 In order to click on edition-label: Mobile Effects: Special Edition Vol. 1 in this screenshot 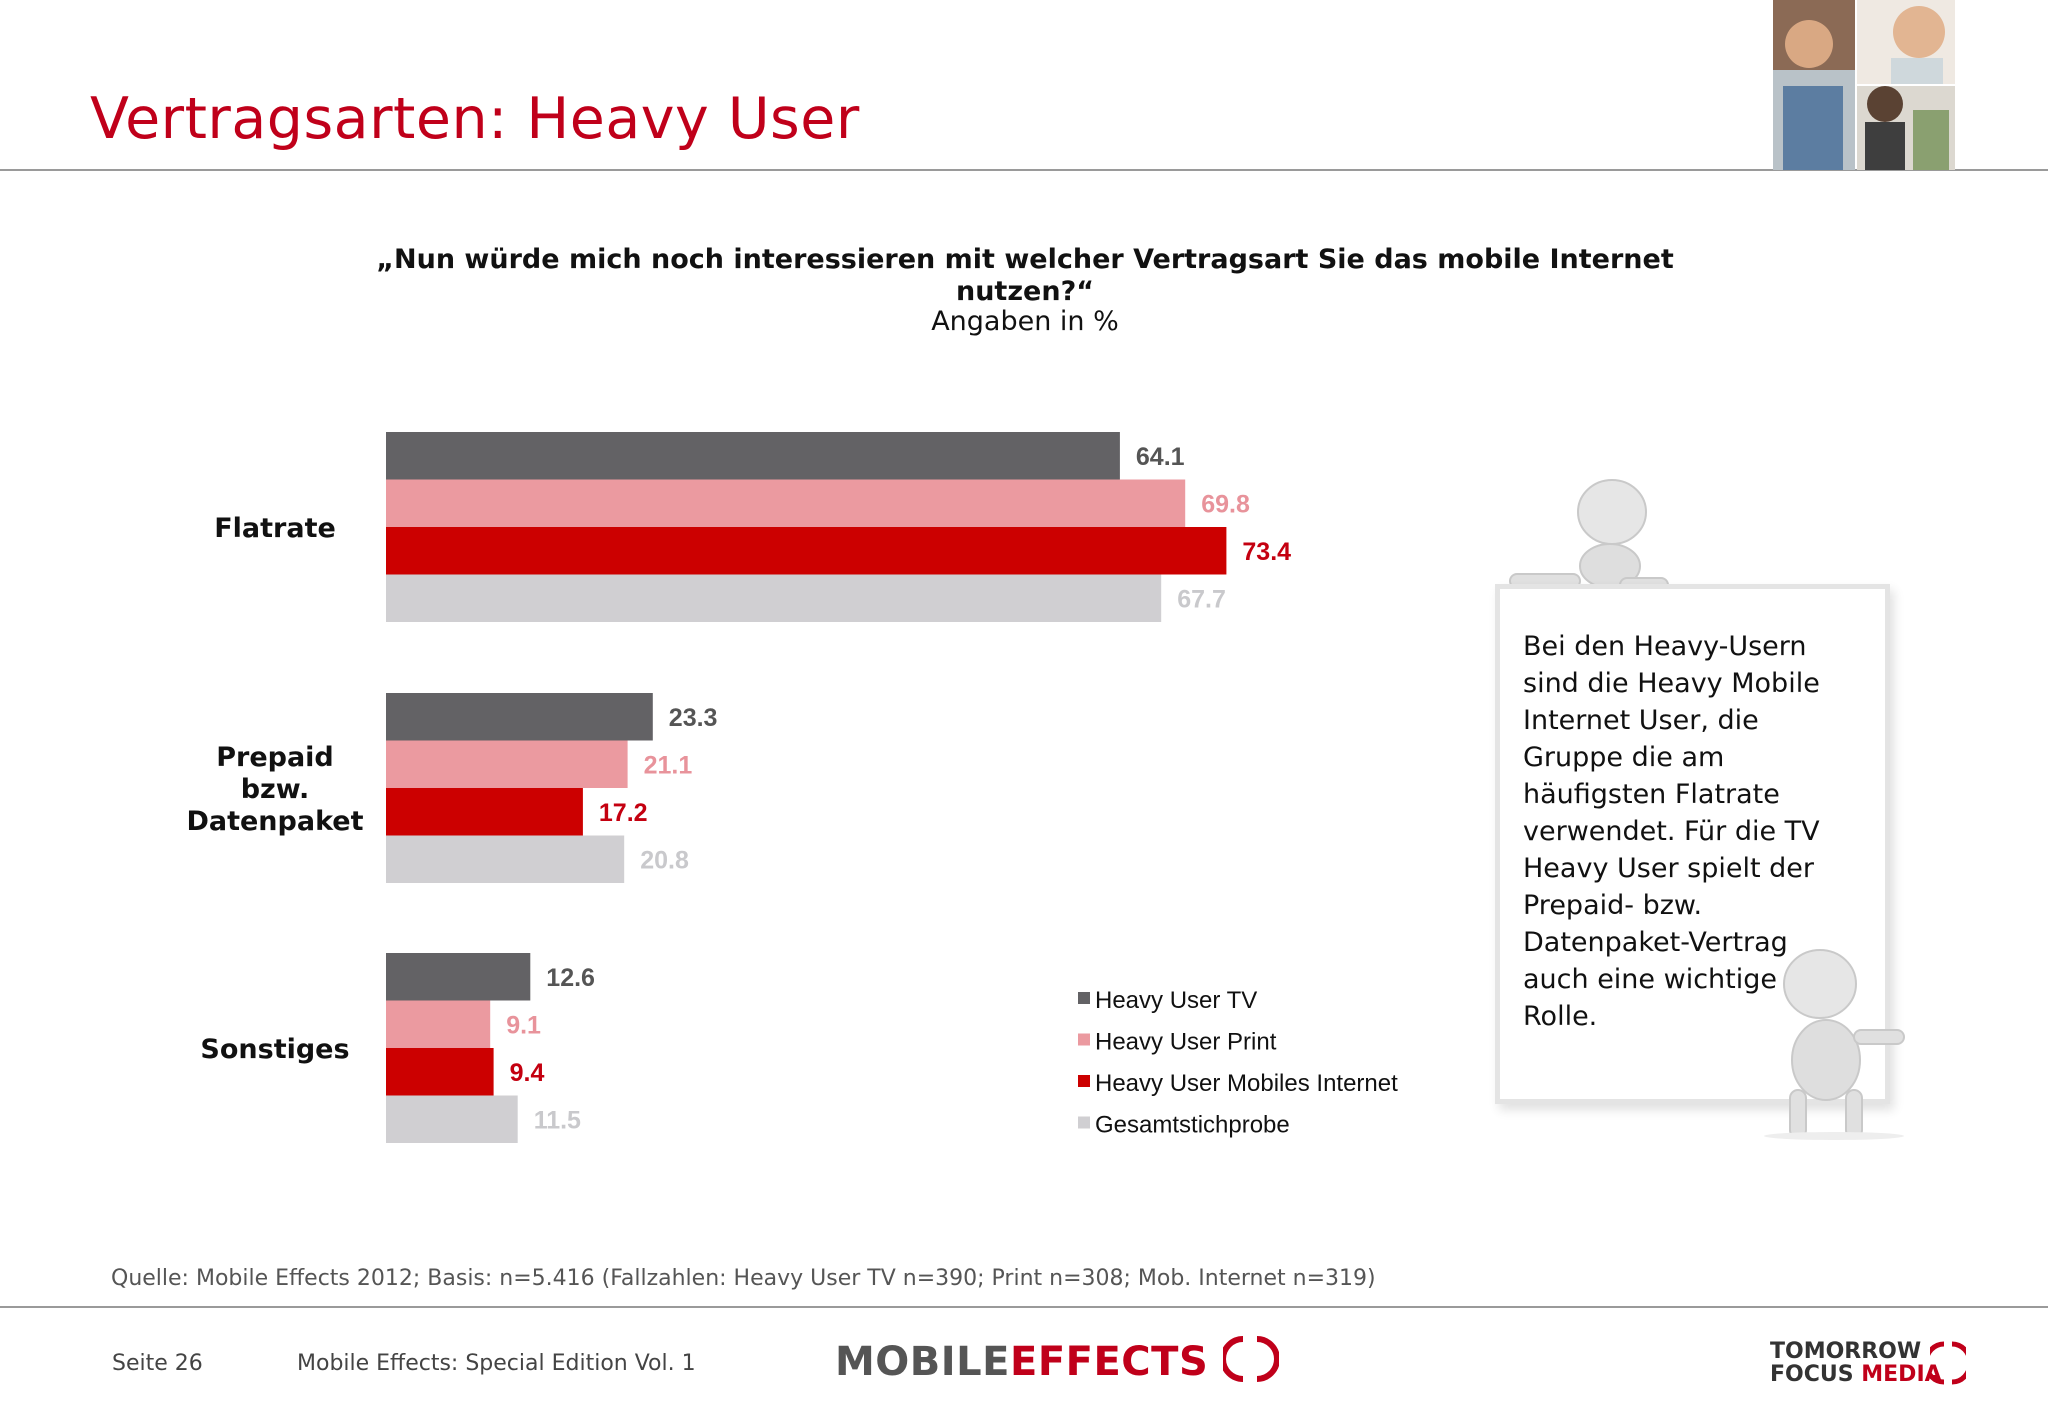, I will do `click(496, 1363)`.